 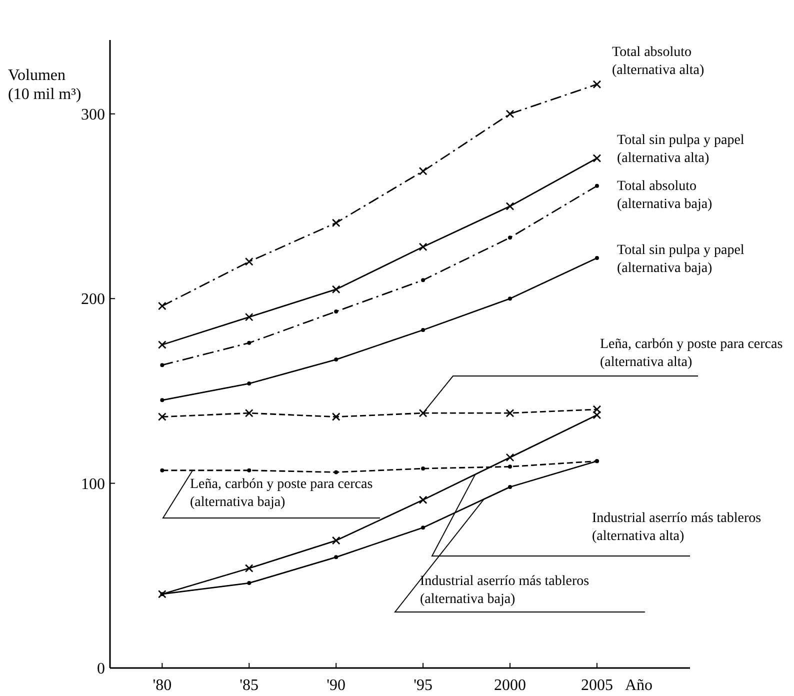 I want to click on x-tick-label: '95, so click(x=423, y=685).